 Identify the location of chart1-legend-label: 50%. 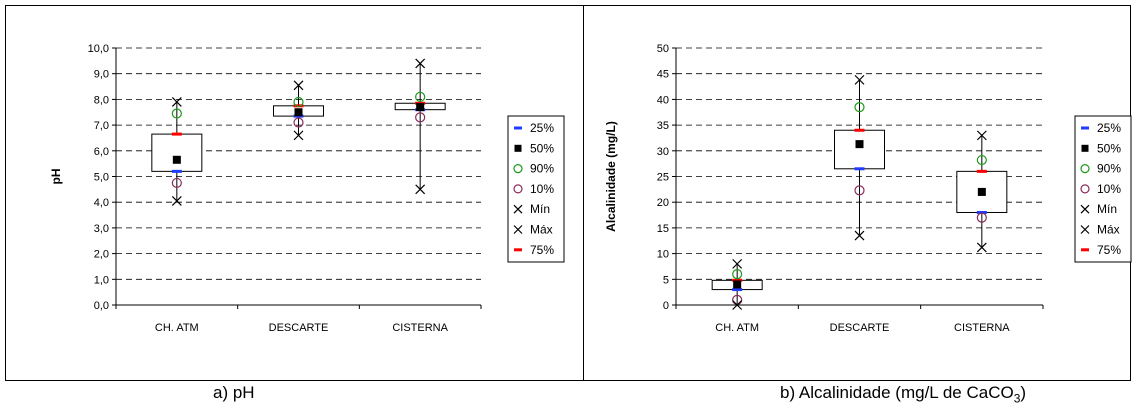
(542, 148).